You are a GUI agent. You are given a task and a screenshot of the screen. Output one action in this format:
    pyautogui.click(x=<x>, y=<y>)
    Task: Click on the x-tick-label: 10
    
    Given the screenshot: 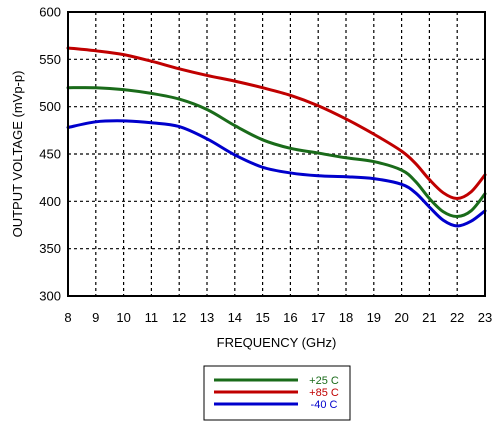 What is the action you would take?
    pyautogui.click(x=123, y=317)
    